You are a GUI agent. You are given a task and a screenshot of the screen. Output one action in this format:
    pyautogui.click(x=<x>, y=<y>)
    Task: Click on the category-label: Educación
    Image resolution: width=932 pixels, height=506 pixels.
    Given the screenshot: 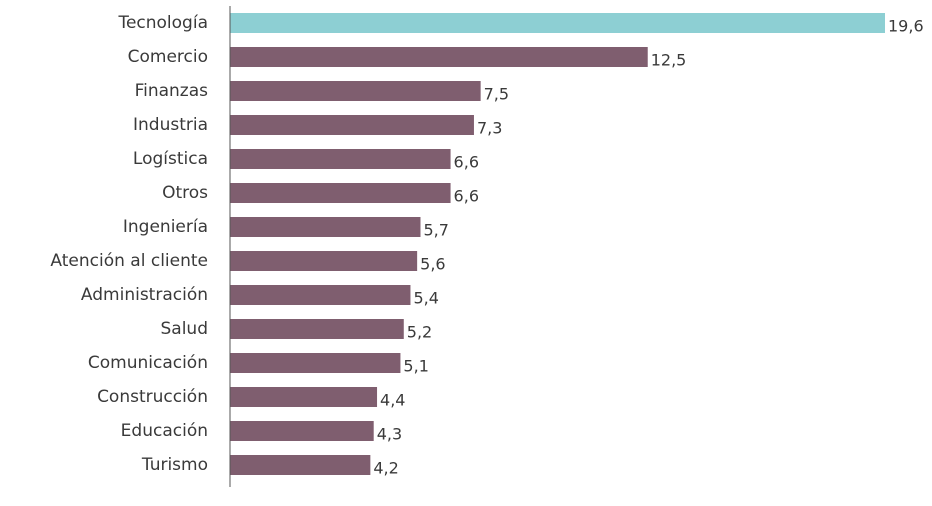 What is the action you would take?
    pyautogui.click(x=164, y=431)
    